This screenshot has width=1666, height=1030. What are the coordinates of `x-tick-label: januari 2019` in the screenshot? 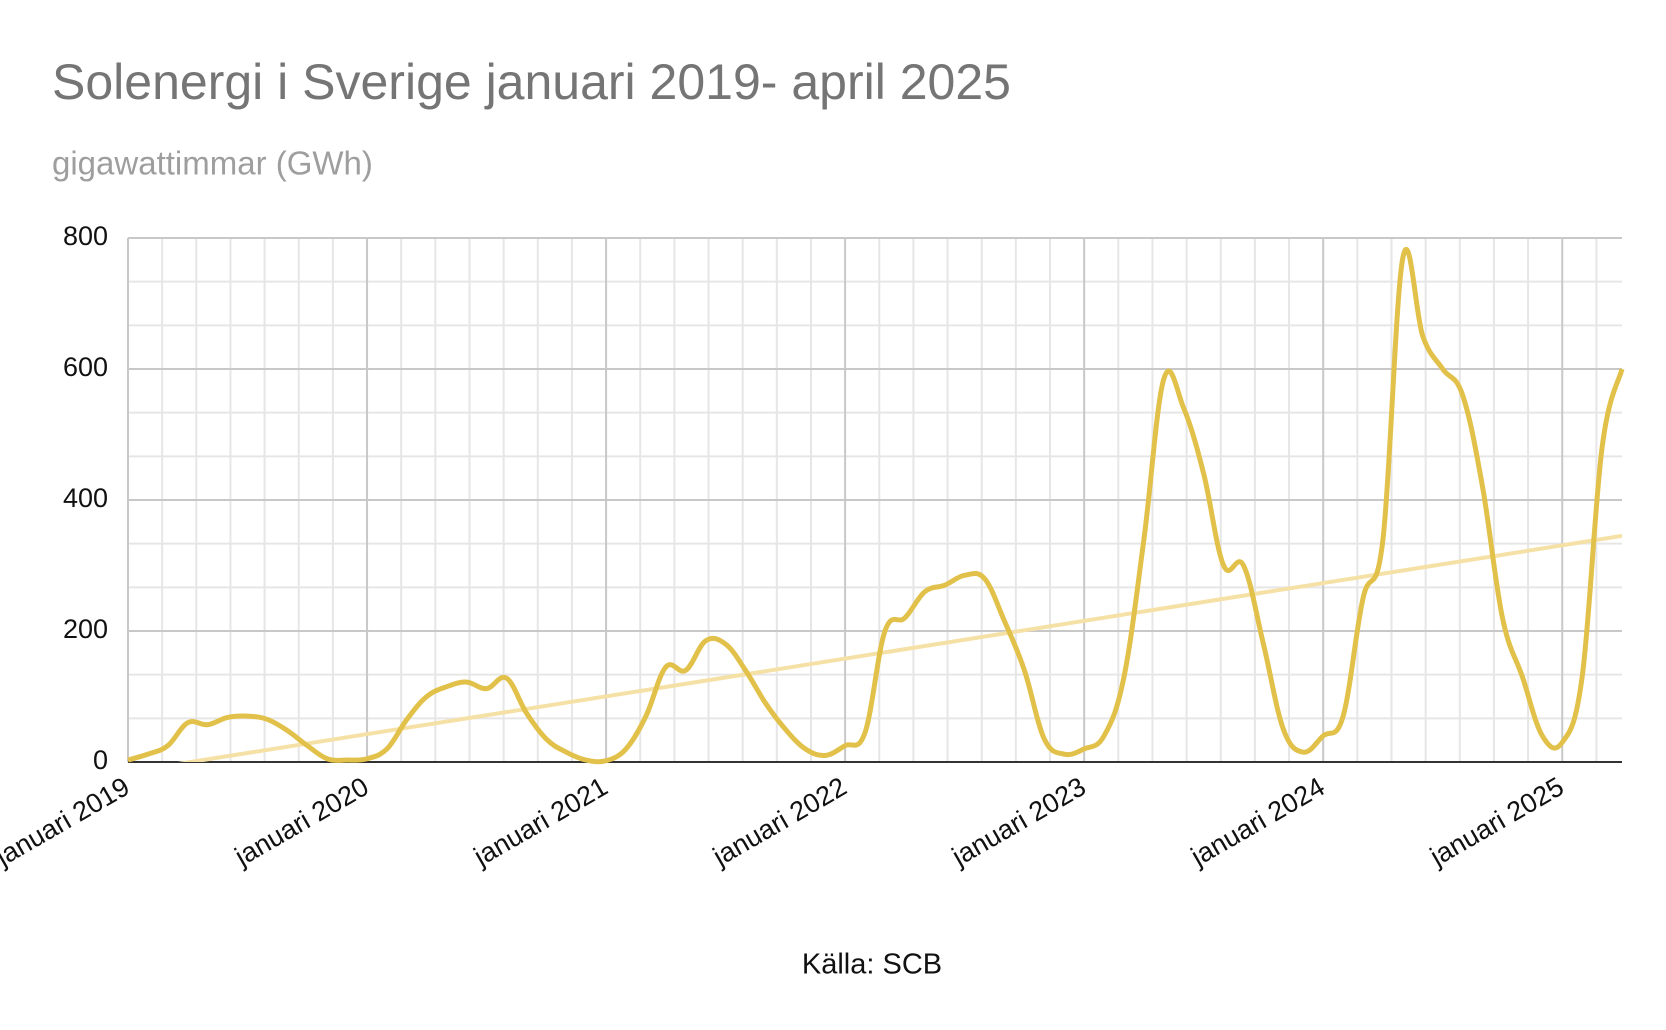 It's located at (67, 821).